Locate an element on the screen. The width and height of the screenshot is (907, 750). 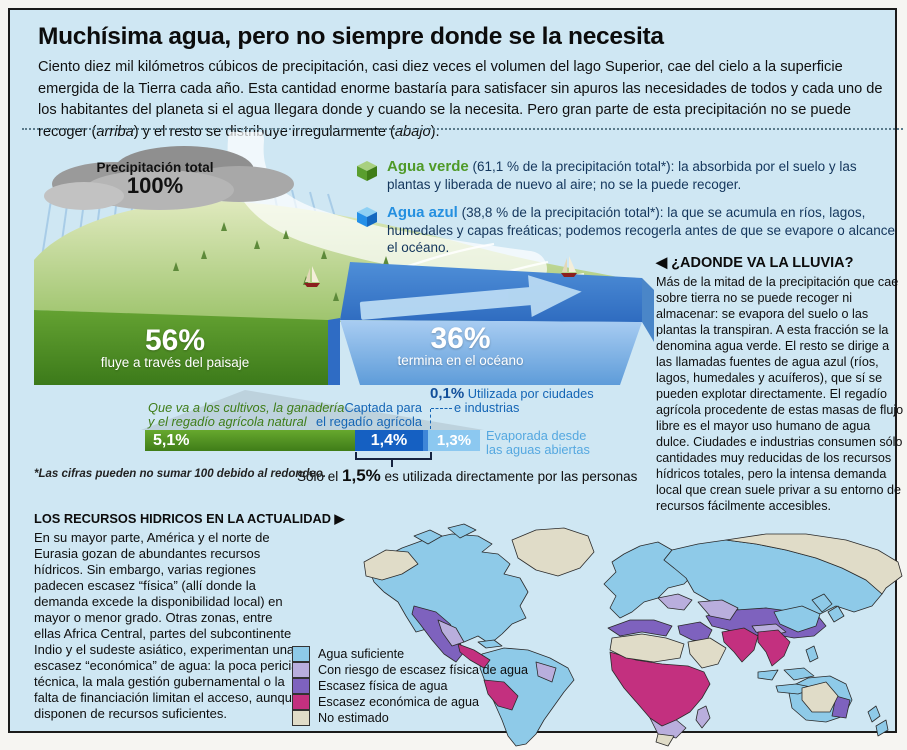
label-irrigation: Captada para el regadío agrícola is located at coordinates (365, 415).